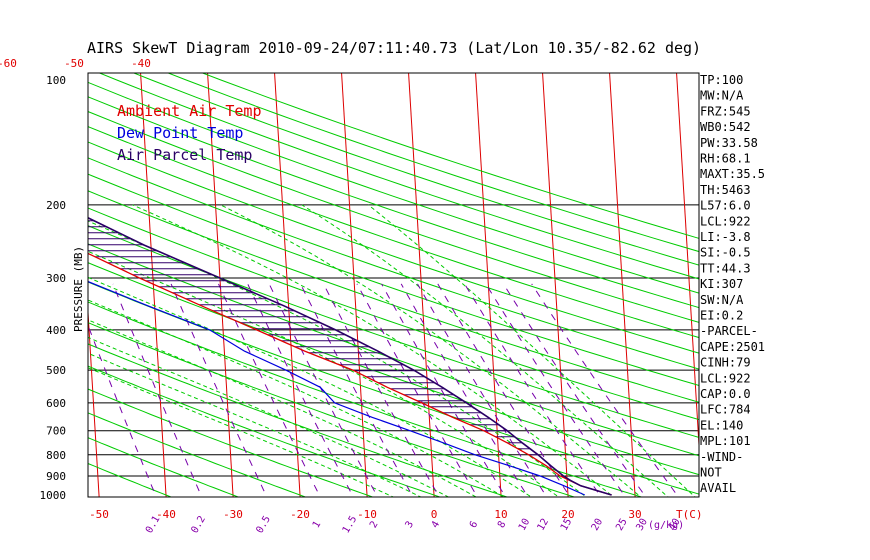 Image resolution: width=870 pixels, height=560 pixels. I want to click on mixing-ratio-label: 0.2, so click(198, 524).